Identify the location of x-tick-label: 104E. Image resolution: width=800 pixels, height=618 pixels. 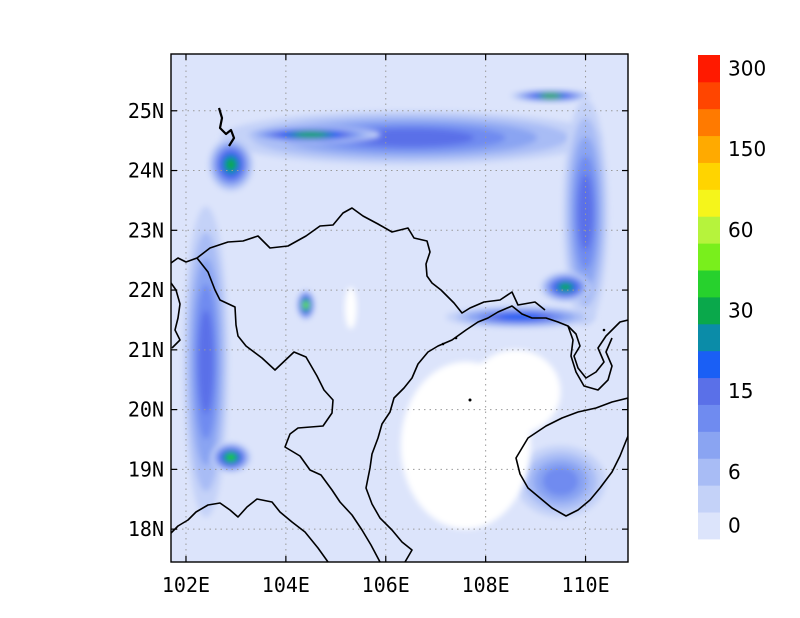
(286, 585).